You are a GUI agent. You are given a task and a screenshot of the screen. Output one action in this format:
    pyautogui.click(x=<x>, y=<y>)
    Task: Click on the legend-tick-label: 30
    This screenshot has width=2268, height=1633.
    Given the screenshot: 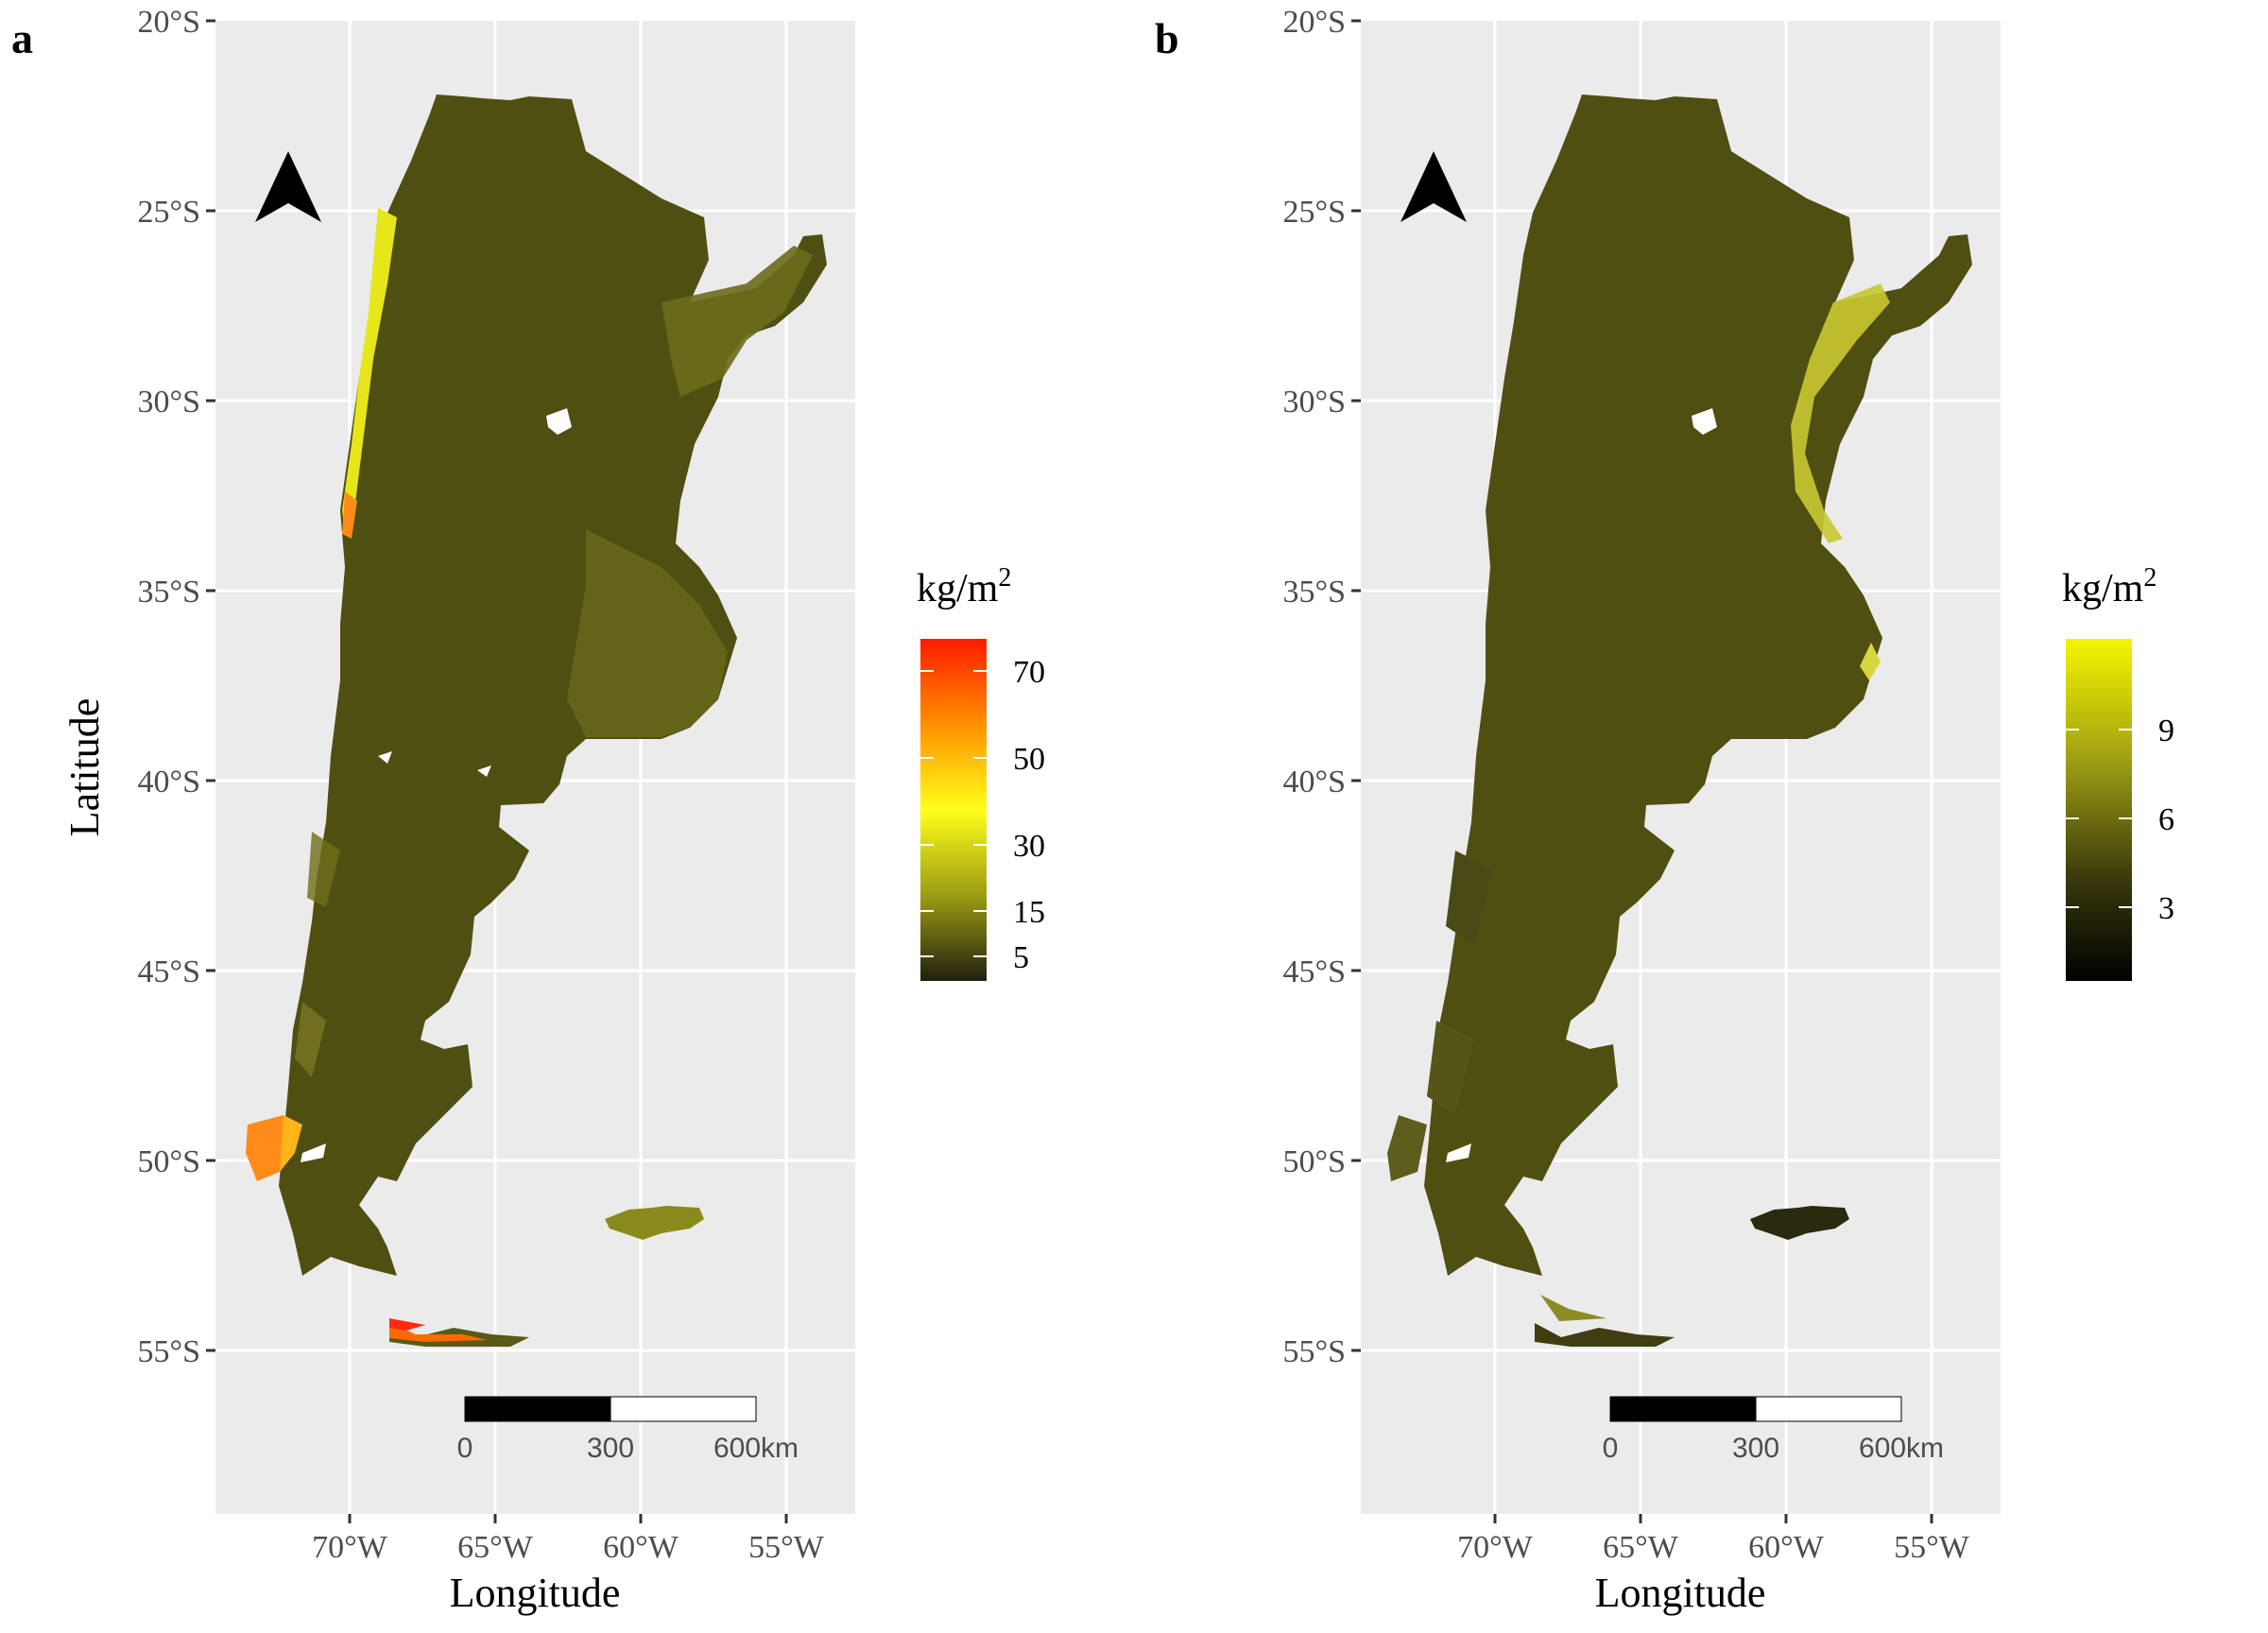 What is the action you would take?
    pyautogui.click(x=1029, y=847)
    